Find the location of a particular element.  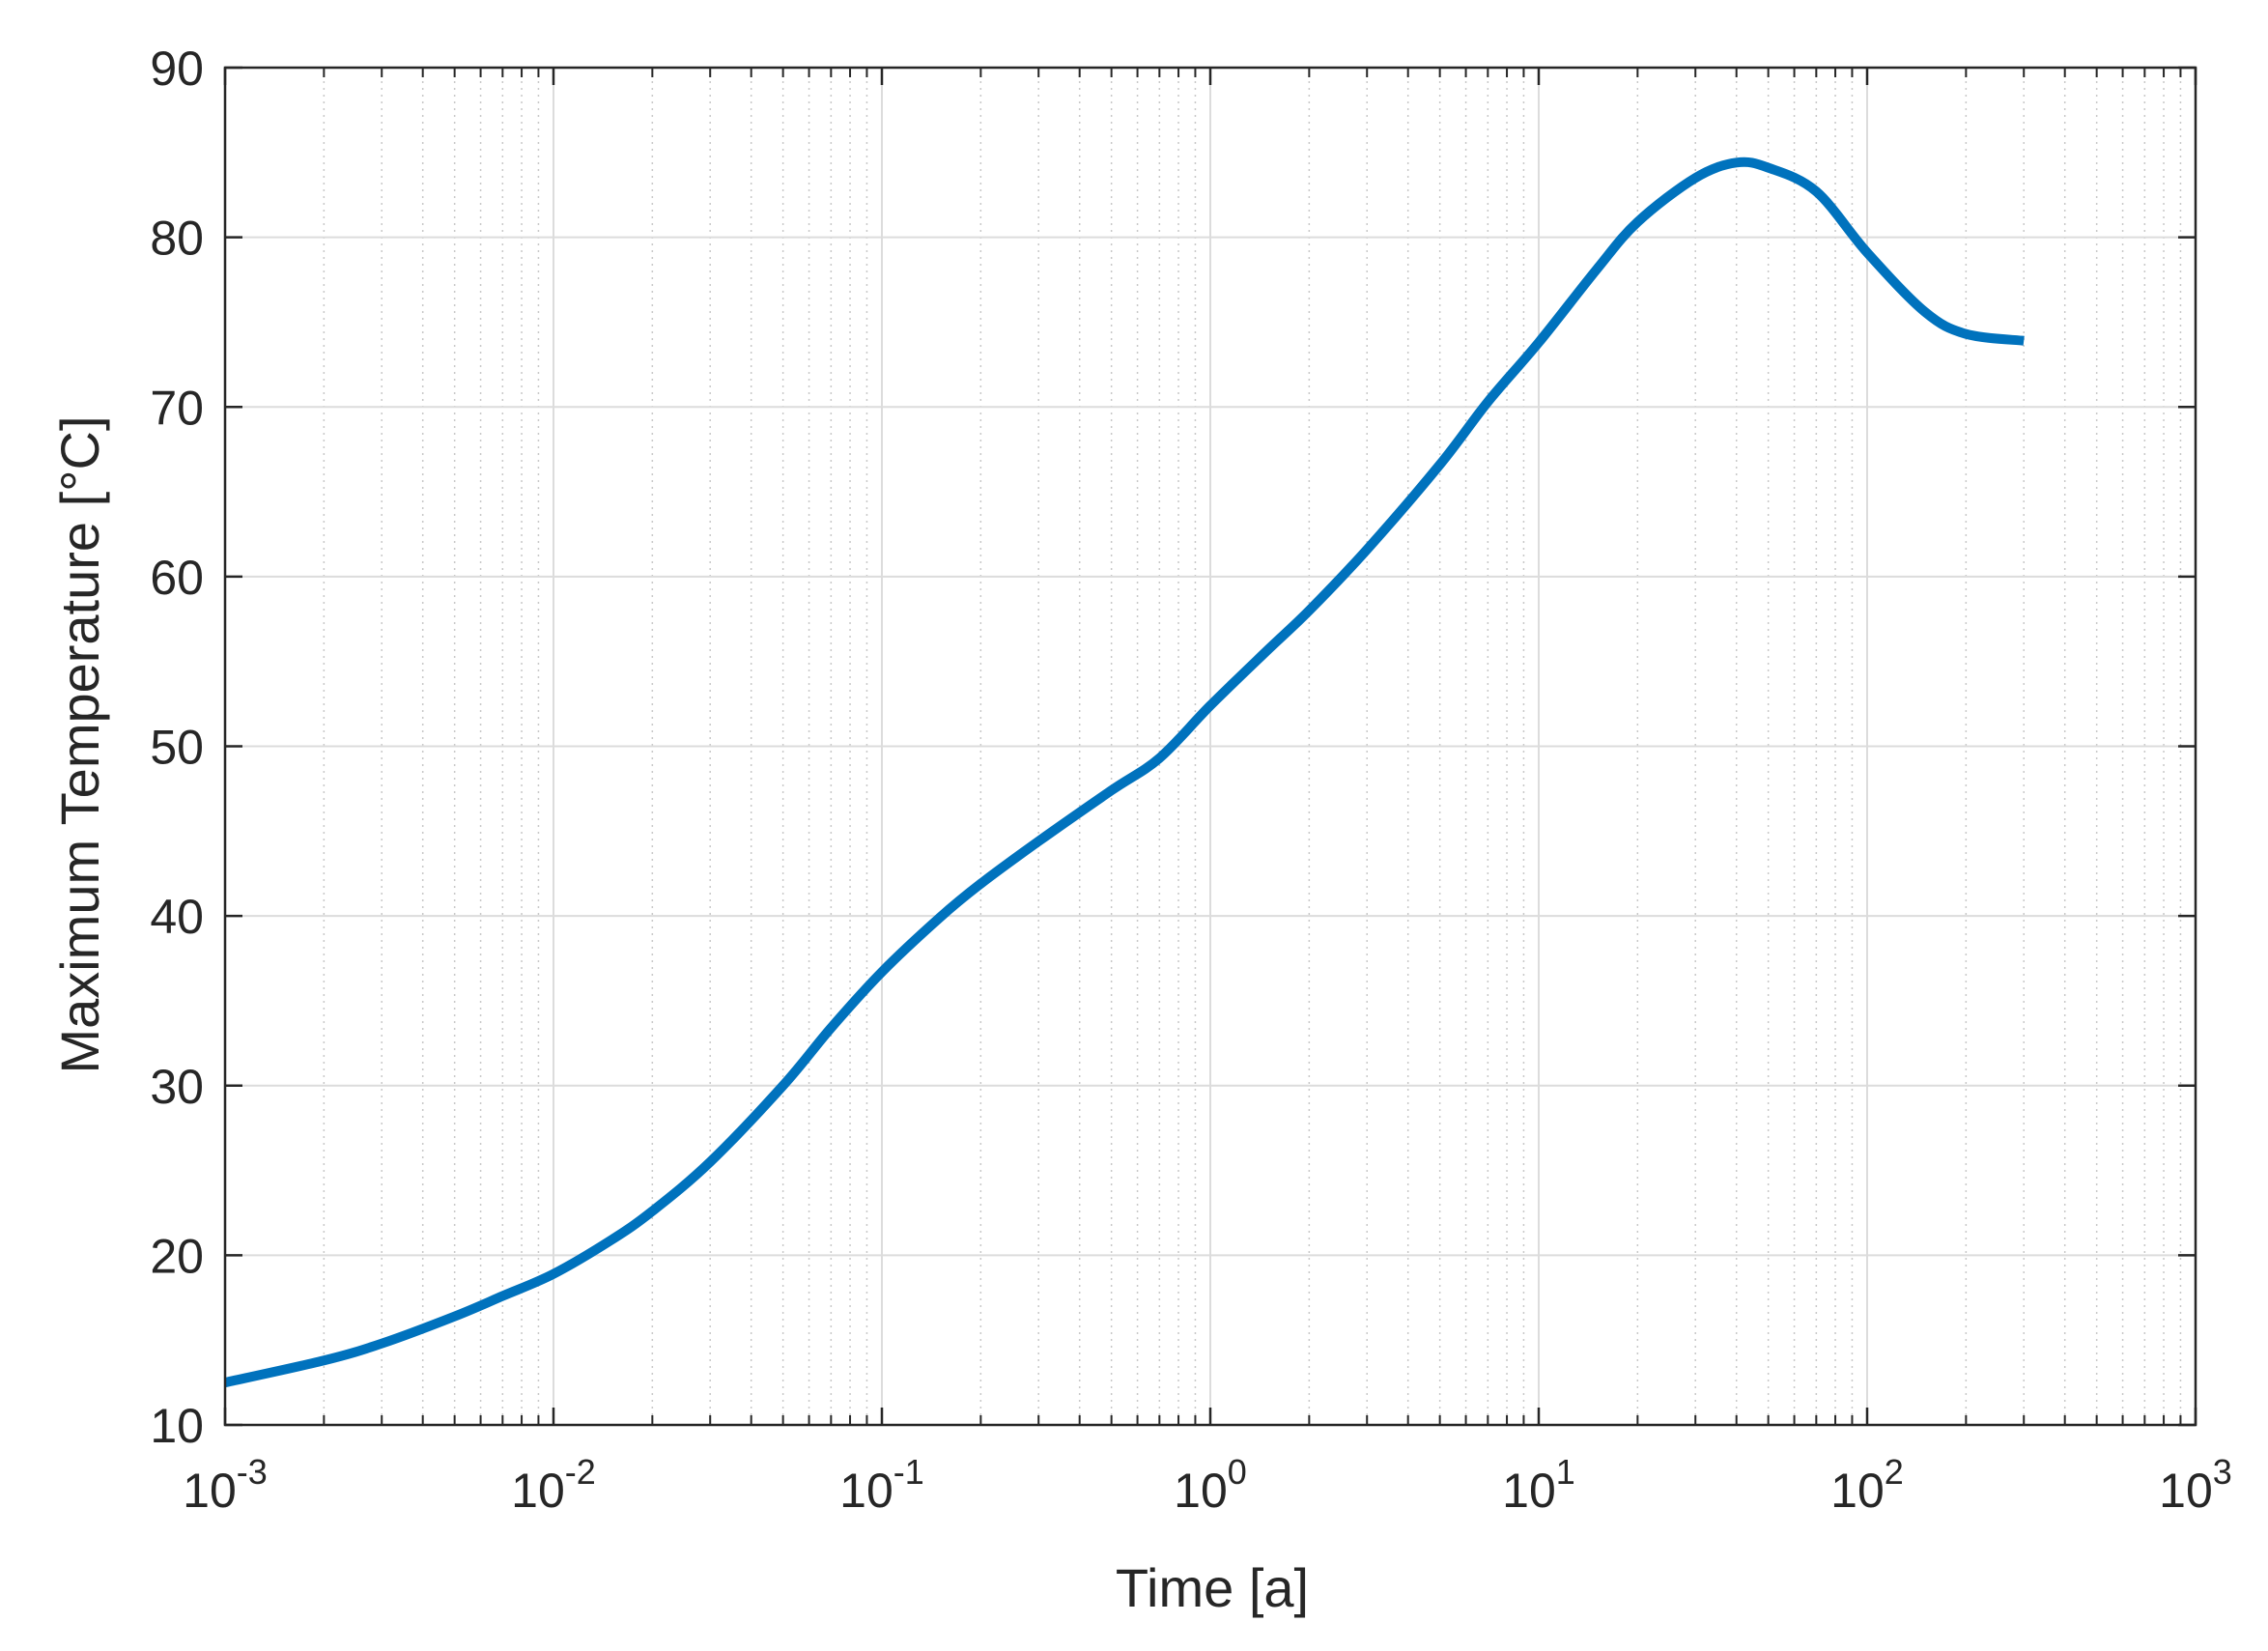

x-tick-label: 10⁰ is located at coordinates (1210, 1485).